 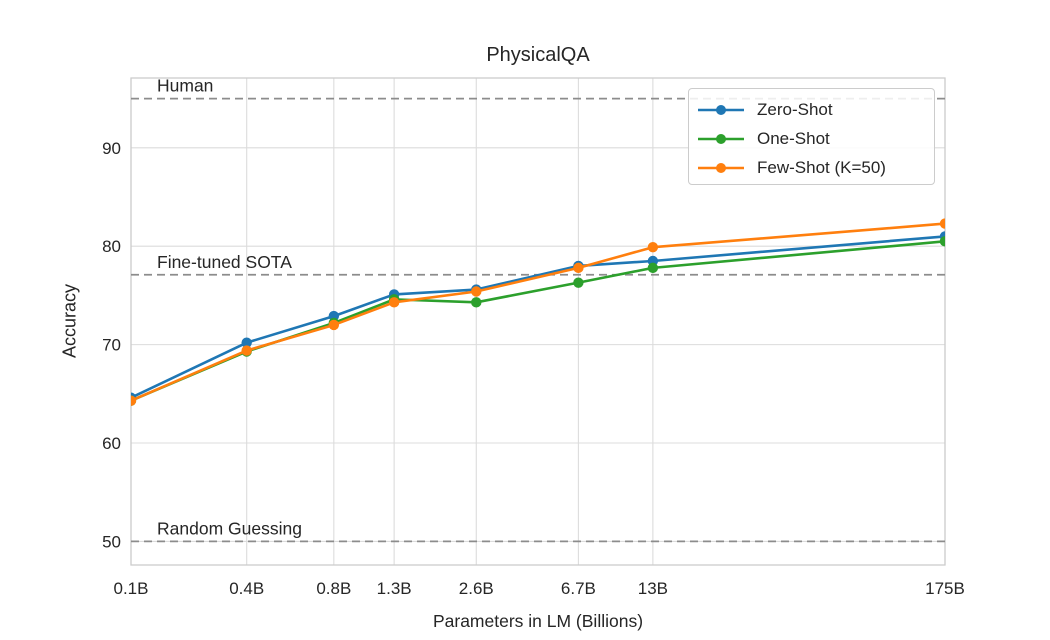 I want to click on x-tick-label: 0.4B, so click(x=246, y=588).